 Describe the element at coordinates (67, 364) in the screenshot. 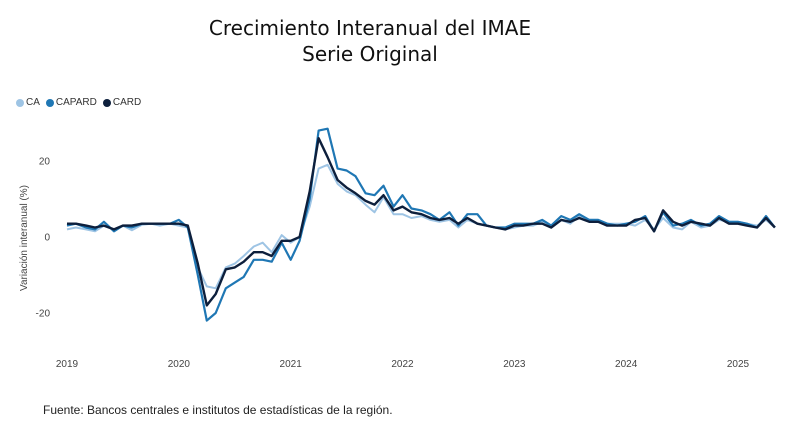

I see `x-tick-label: 2019` at that location.